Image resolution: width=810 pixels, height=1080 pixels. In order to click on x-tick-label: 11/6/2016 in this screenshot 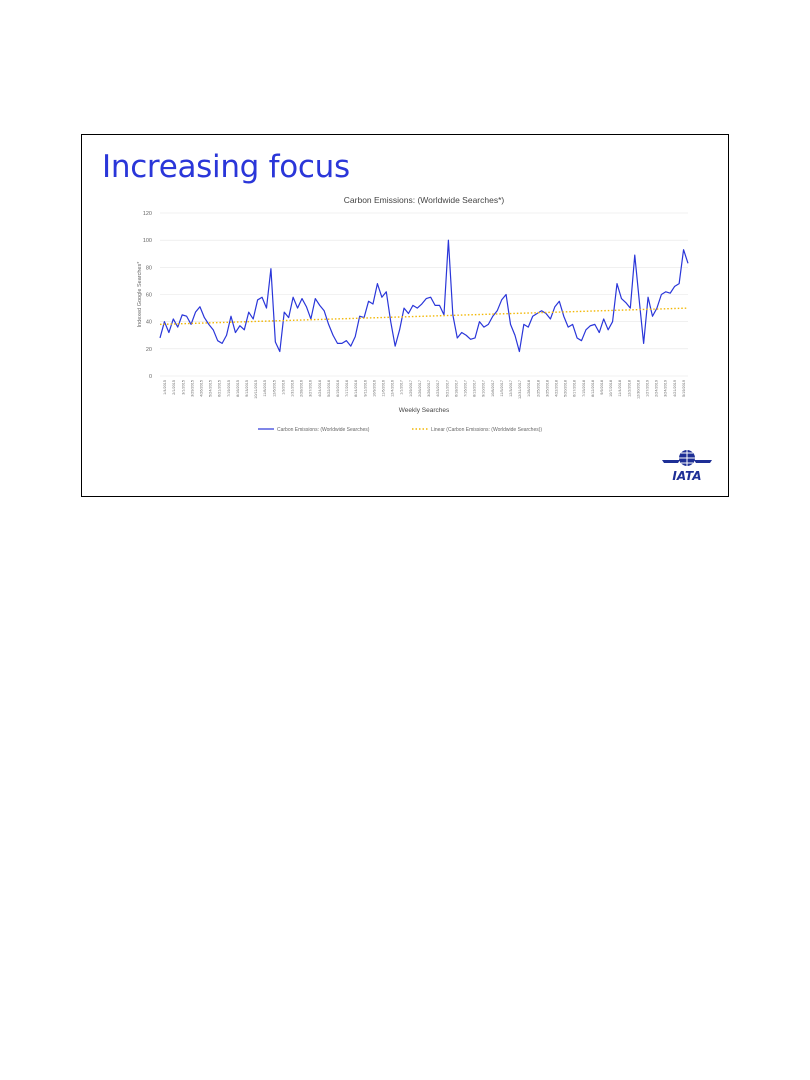, I will do `click(384, 388)`.